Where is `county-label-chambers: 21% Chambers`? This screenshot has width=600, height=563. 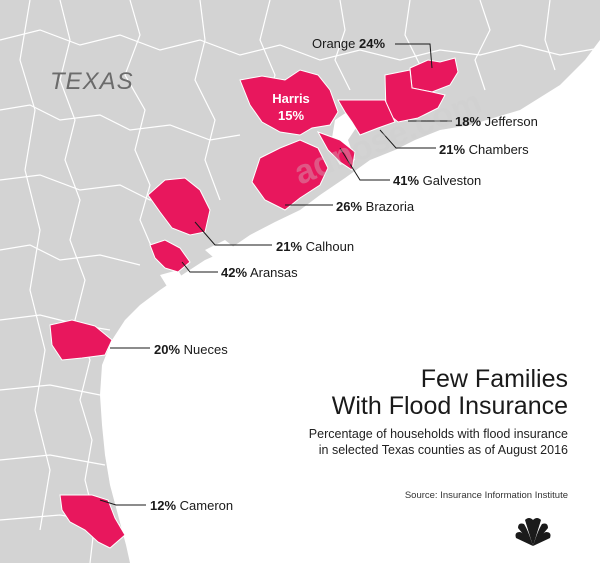
county-label-chambers: 21% Chambers is located at coordinates (484, 149).